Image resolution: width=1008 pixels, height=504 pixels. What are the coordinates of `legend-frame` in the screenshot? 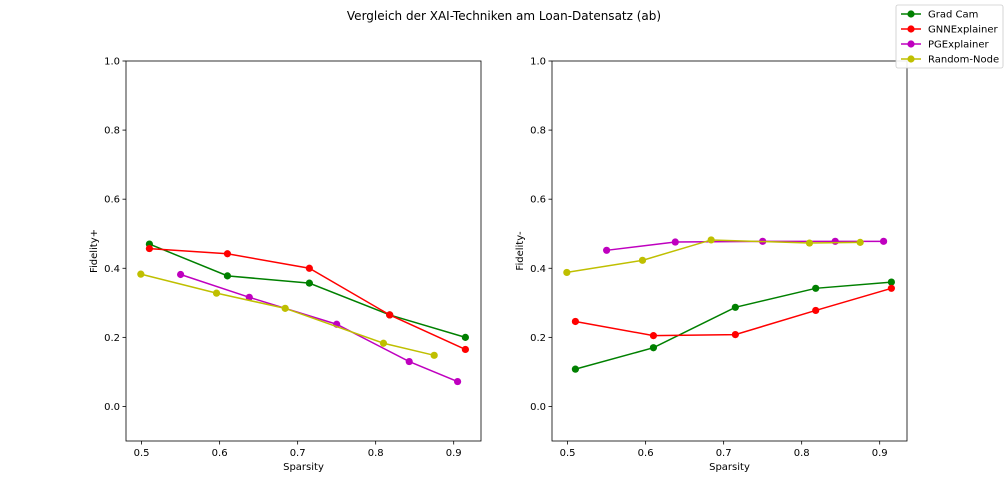 It's located at (949, 36).